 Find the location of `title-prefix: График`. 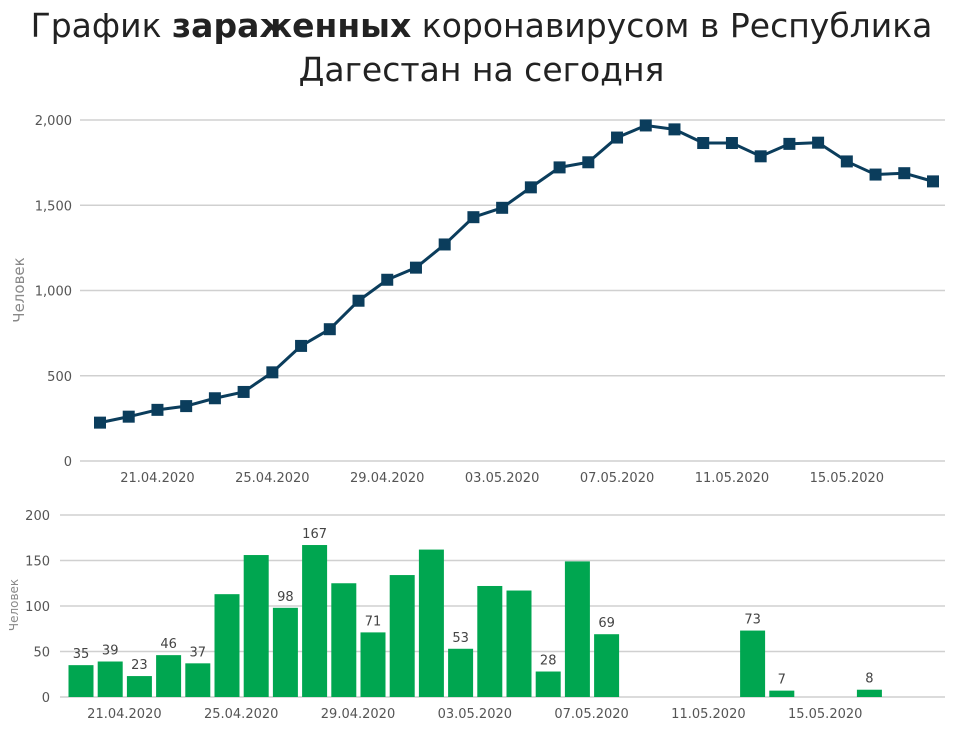

title-prefix: График is located at coordinates (101, 25).